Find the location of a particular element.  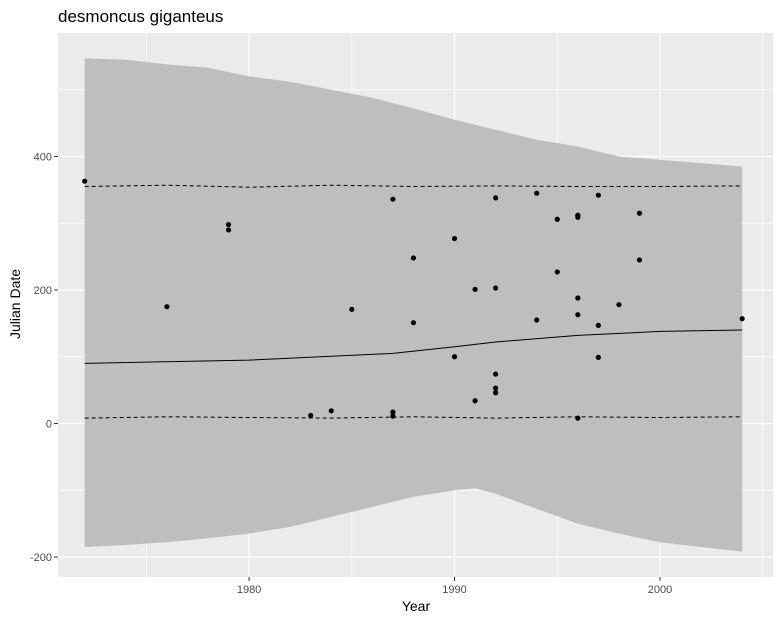

y-tick-label: 0 is located at coordinates (49, 424).